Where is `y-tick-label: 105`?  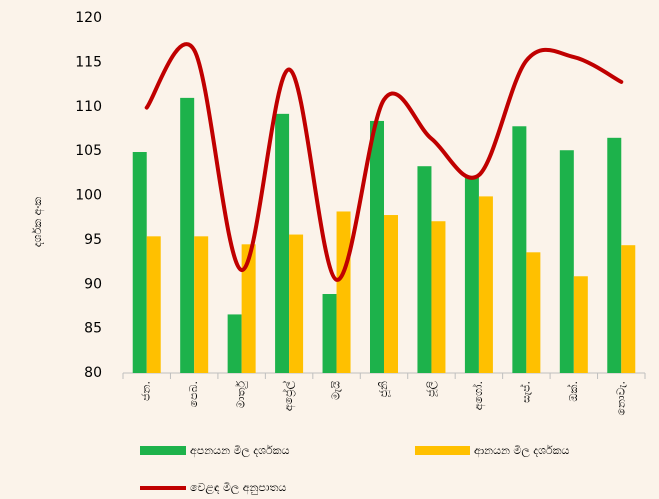 y-tick-label: 105 is located at coordinates (88, 151).